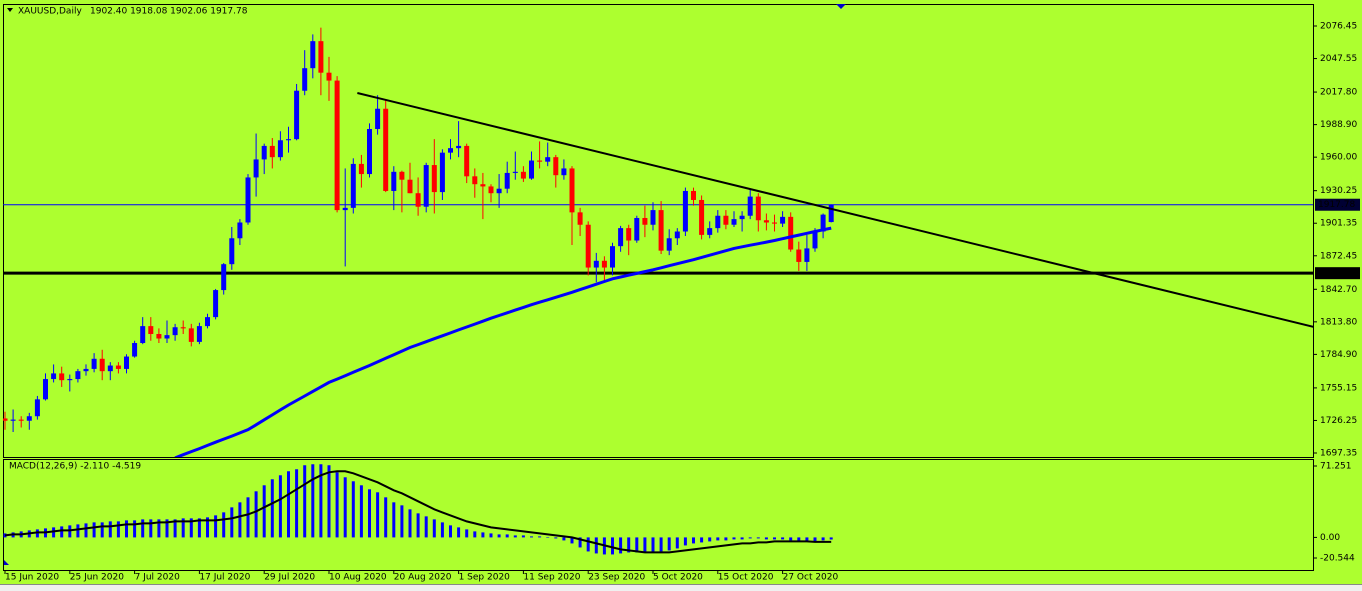 Image resolution: width=1362 pixels, height=591 pixels. Describe the element at coordinates (10, 10) in the screenshot. I see `menu-arrow` at that location.